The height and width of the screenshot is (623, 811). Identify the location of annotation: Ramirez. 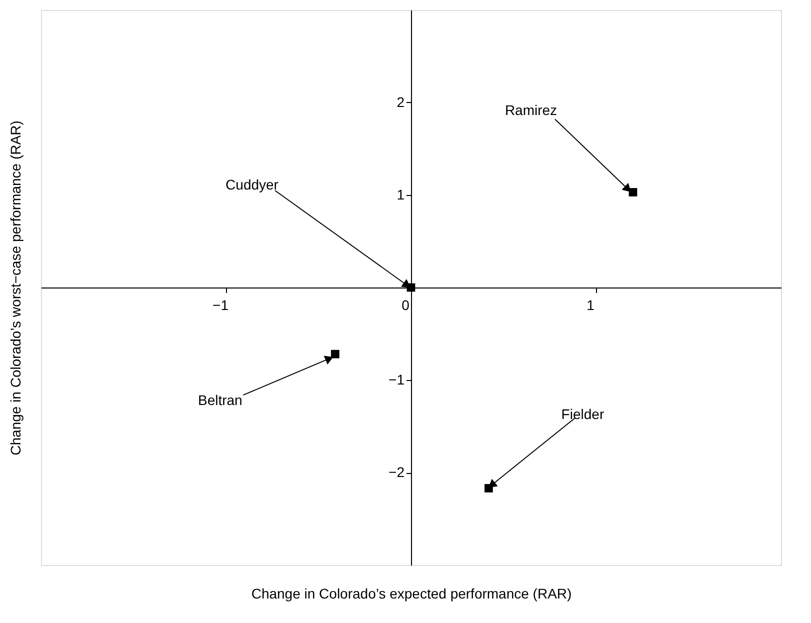
(531, 110).